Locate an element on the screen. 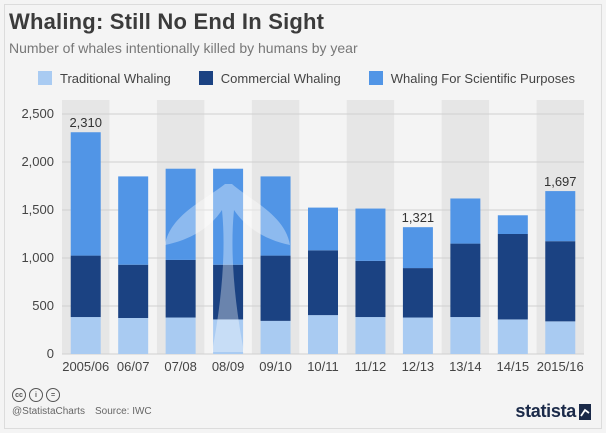  x-tick-label: 2015/16 is located at coordinates (560, 366).